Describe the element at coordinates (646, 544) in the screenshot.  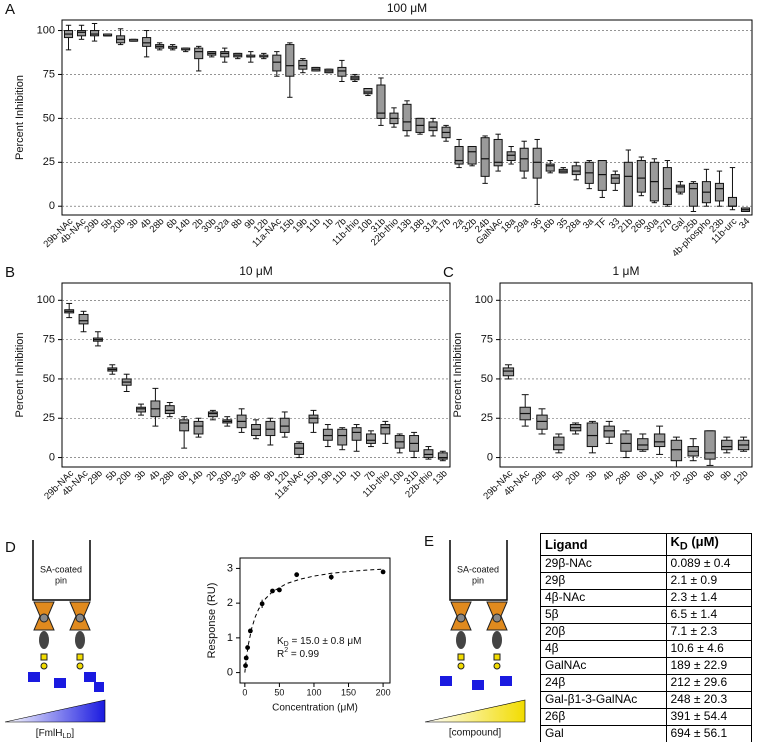
I see `header-row: Ligand KD (μM)` at that location.